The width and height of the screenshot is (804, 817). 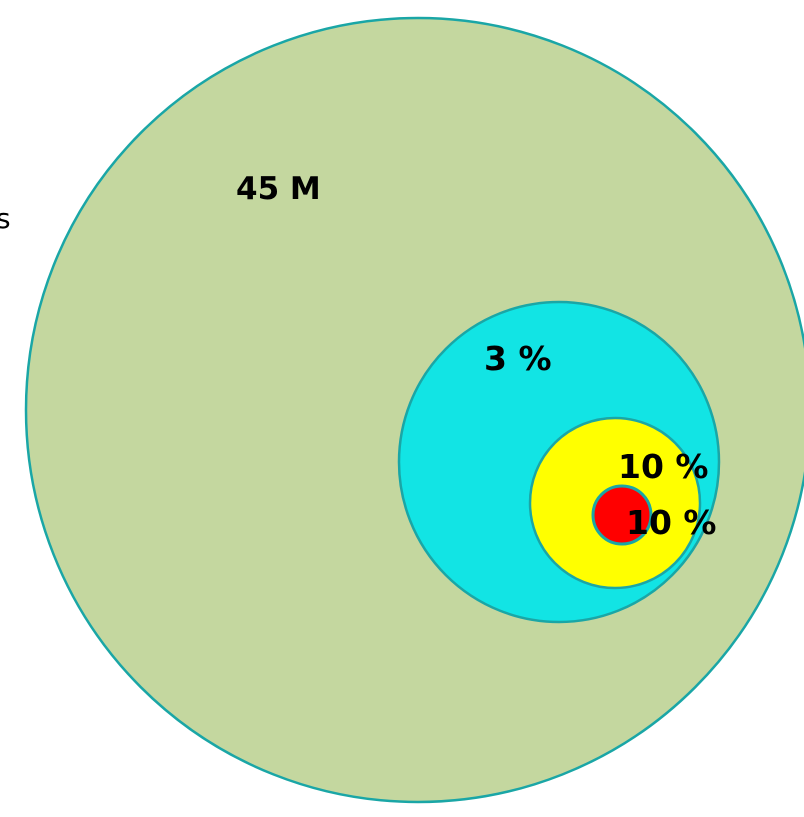 I want to click on middle-circle-label: 3 %, so click(x=518, y=358).